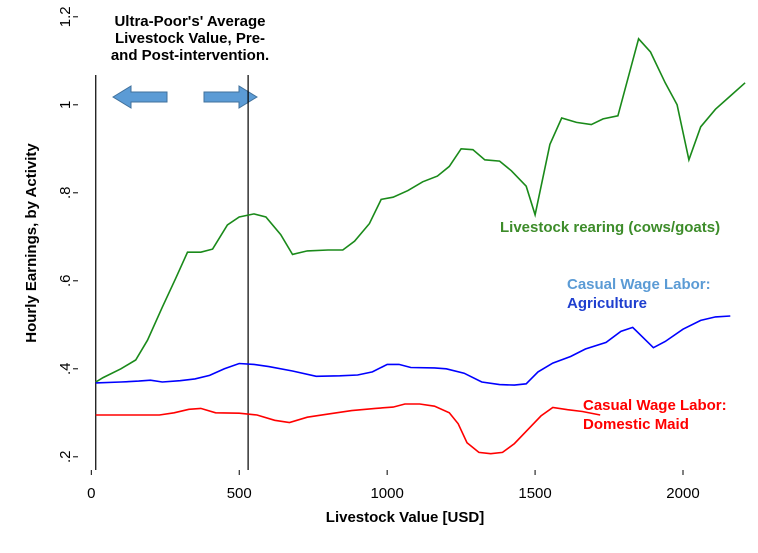 Image resolution: width=758 pixels, height=553 pixels. What do you see at coordinates (65, 16) in the screenshot?
I see `y-tick-label: 1.2` at bounding box center [65, 16].